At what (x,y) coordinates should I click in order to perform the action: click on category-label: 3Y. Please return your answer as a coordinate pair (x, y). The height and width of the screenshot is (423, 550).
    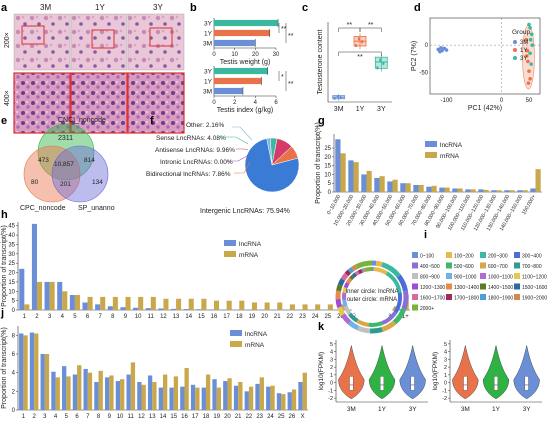
    Looking at the image, I should click on (381, 109).